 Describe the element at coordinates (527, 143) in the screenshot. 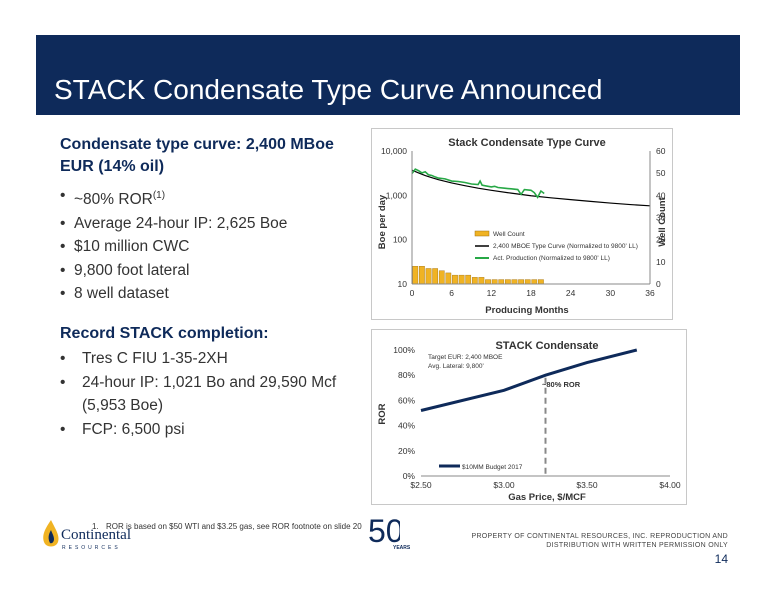

I see `chart1-title: Stack Condensate Type Curve` at that location.